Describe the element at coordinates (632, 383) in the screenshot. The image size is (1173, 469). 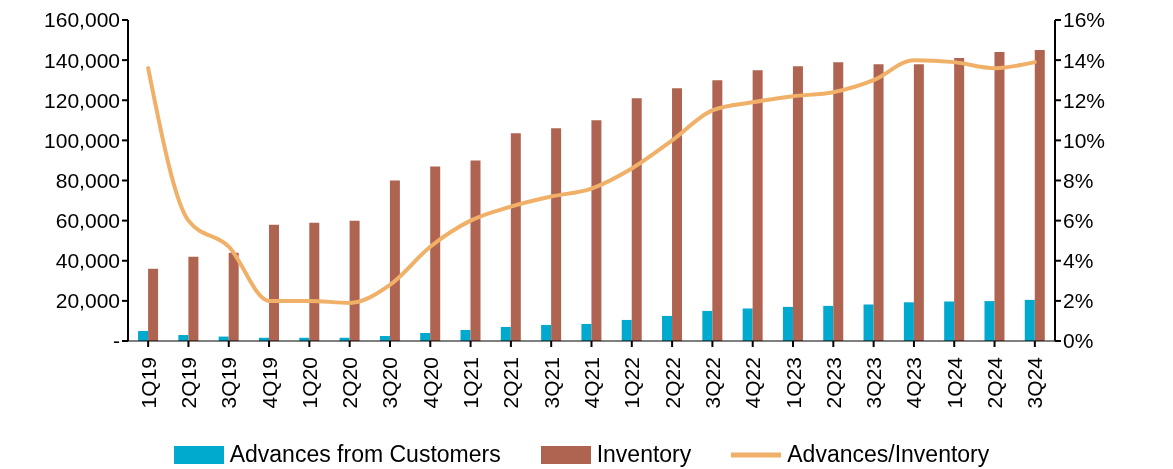
I see `x-tick-label: 1Q22` at that location.